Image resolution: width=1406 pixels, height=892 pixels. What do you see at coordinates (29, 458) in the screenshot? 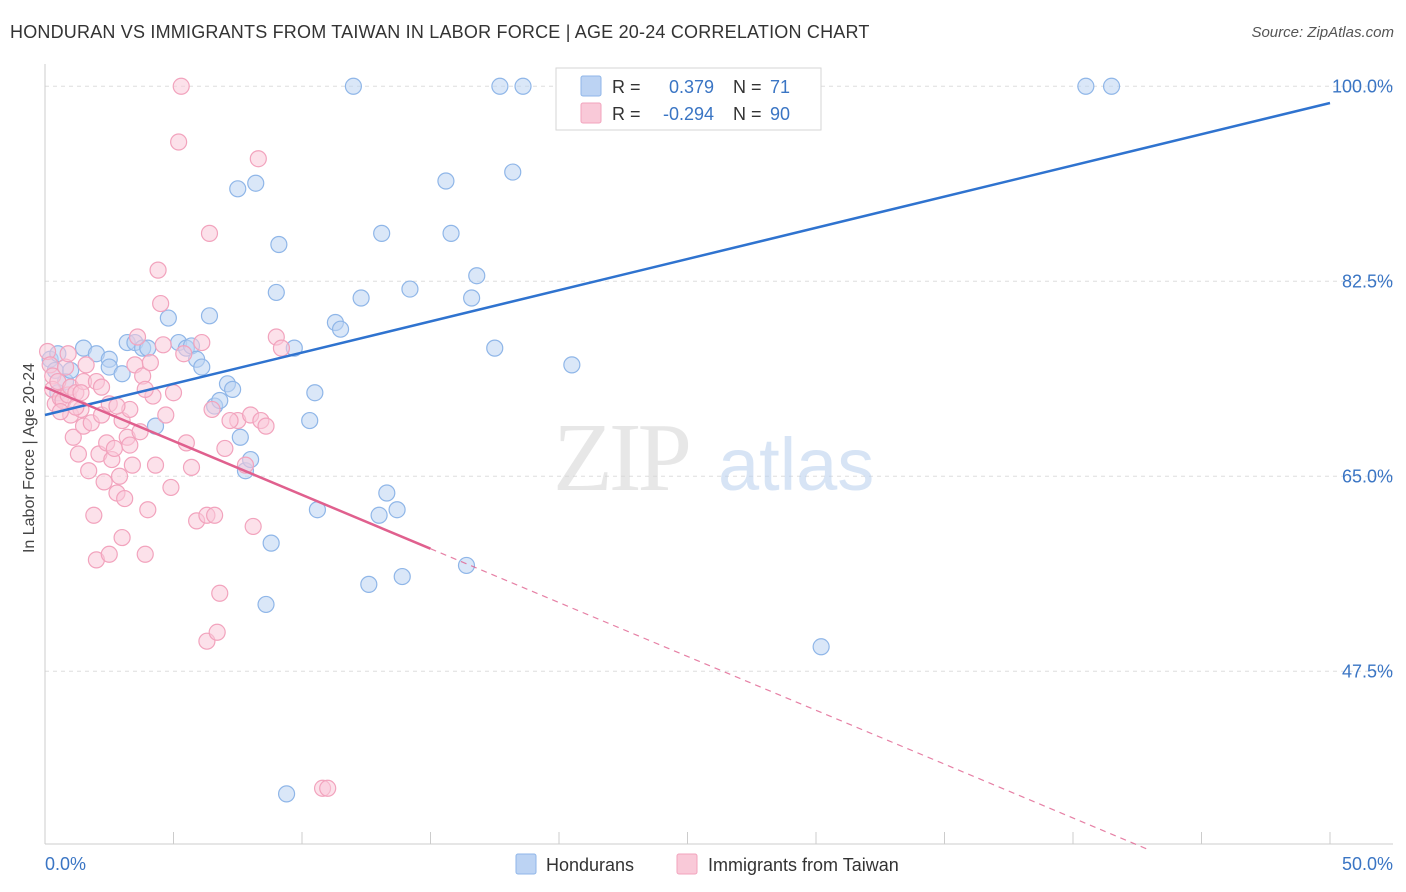
I see `y-axis-label: In Labor Force | Age 20-24` at bounding box center [29, 458].